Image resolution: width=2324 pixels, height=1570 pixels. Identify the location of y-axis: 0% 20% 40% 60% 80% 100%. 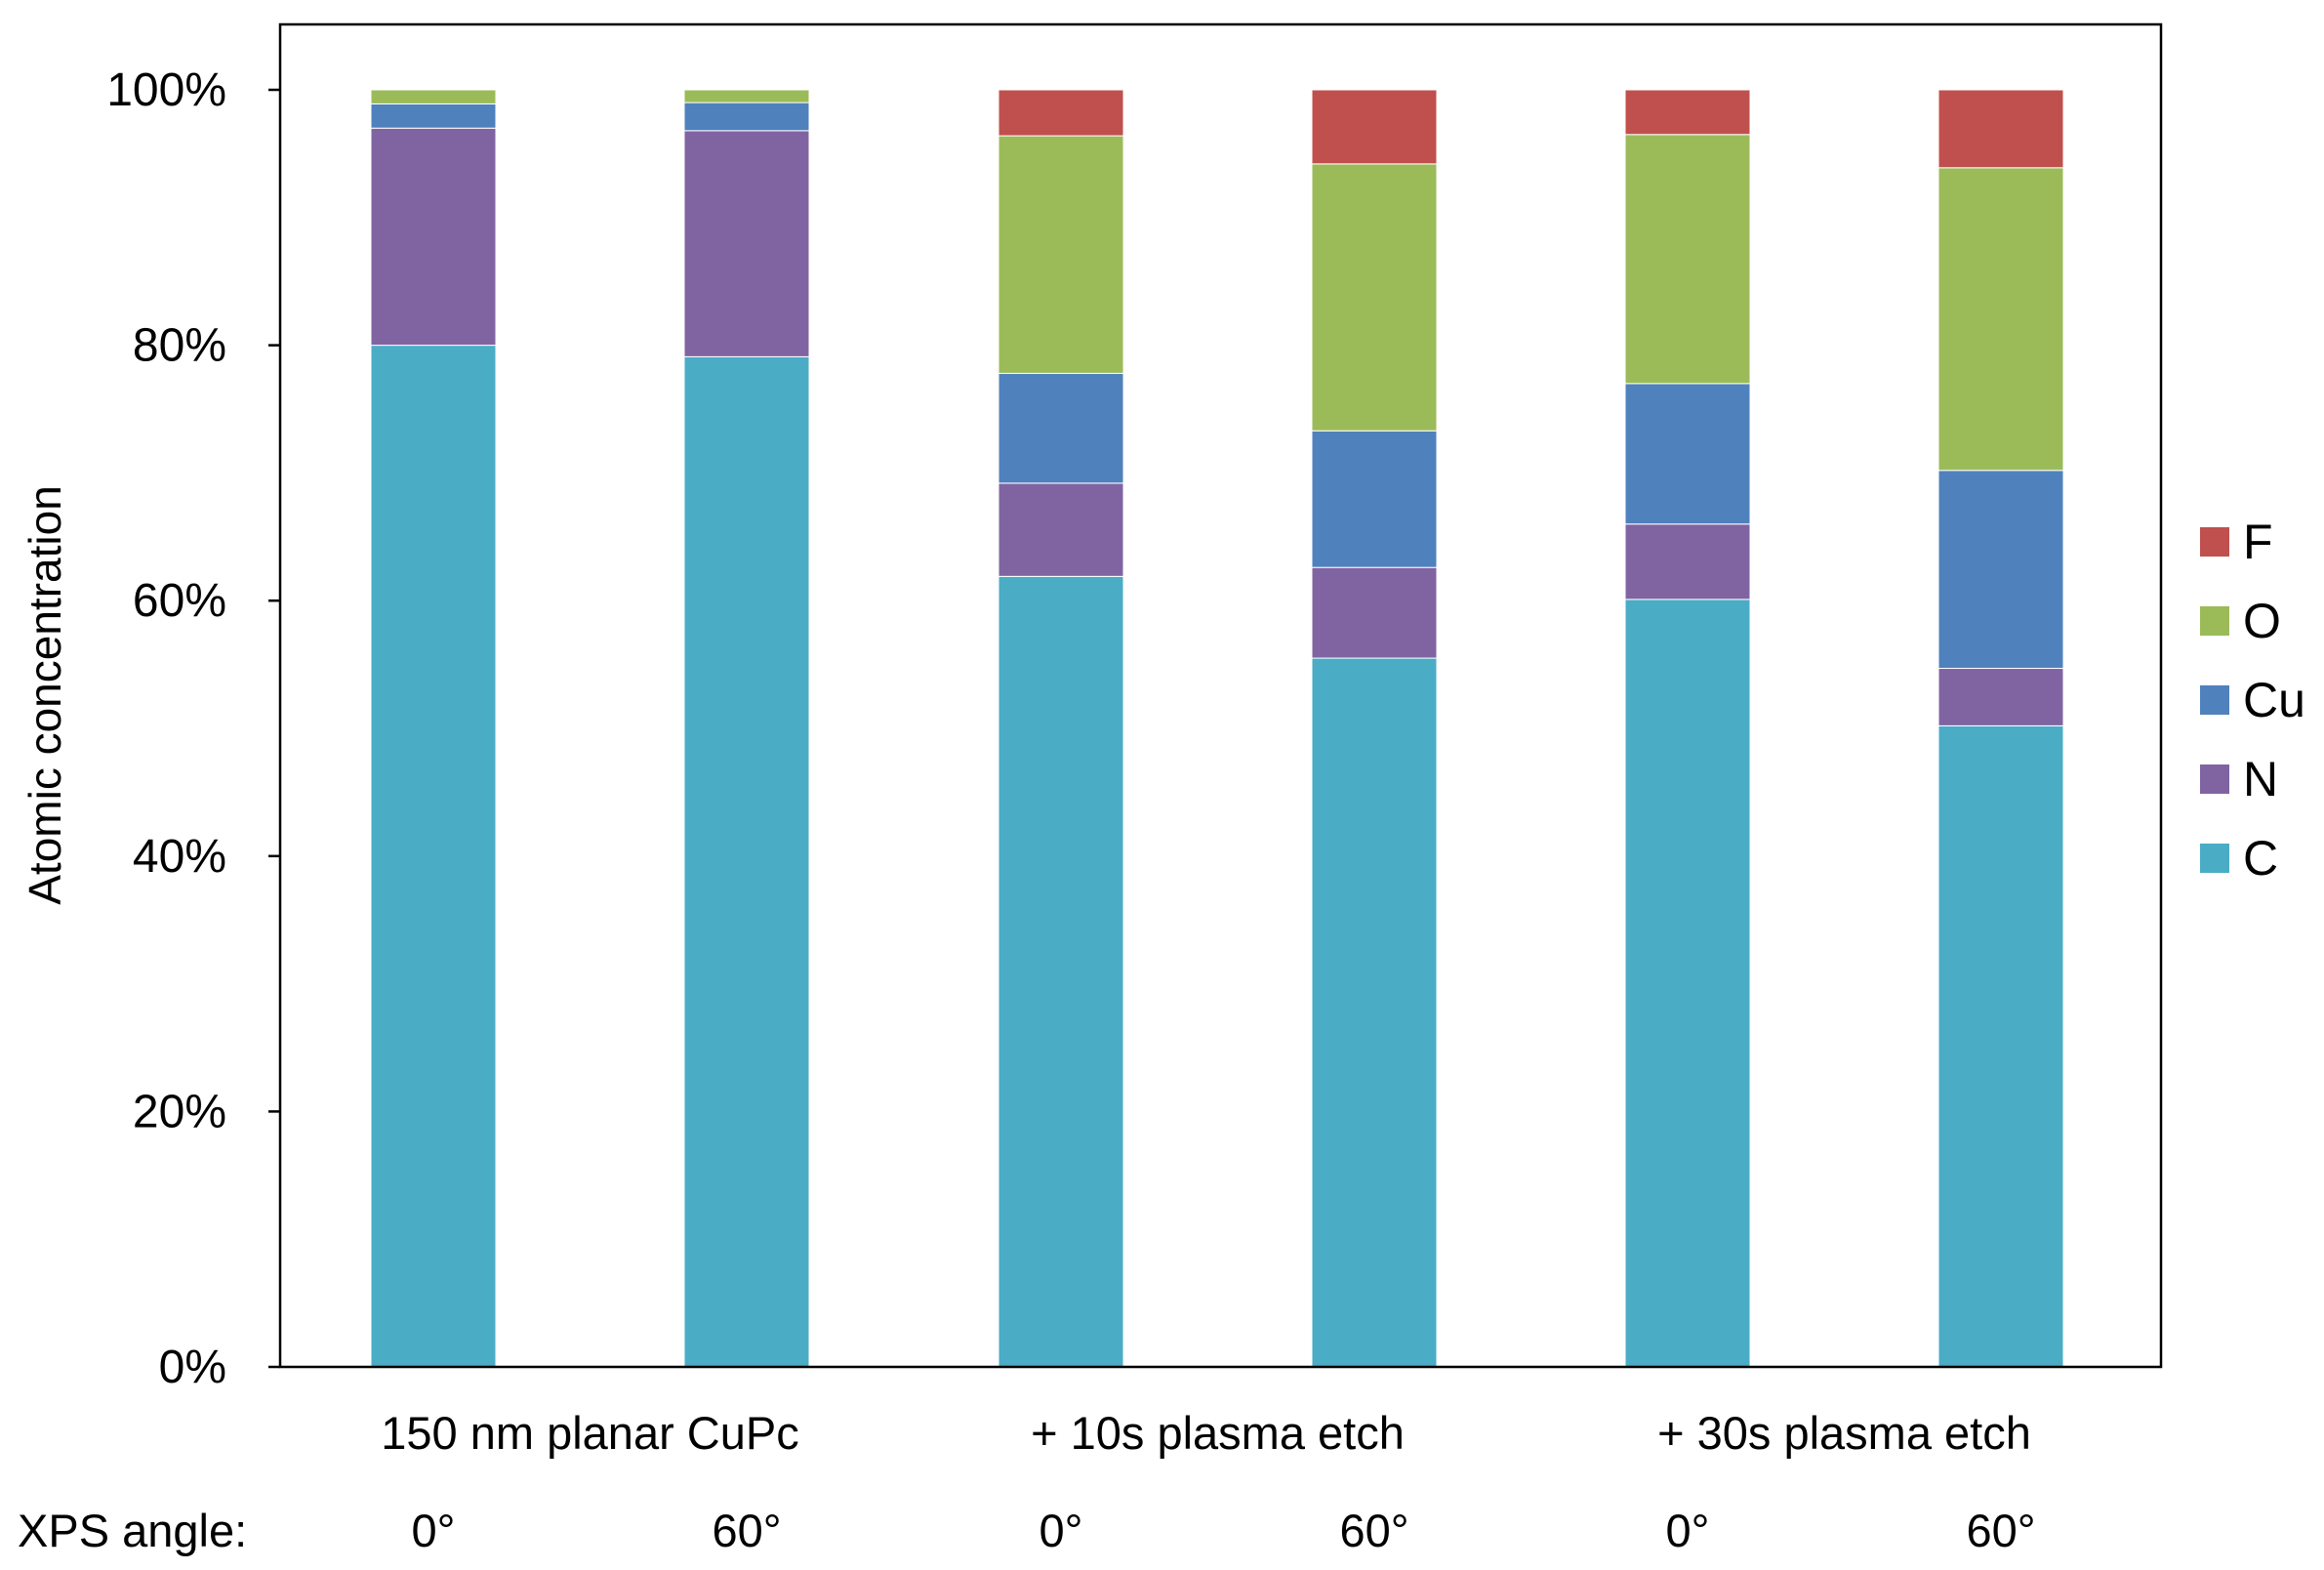
(193, 728).